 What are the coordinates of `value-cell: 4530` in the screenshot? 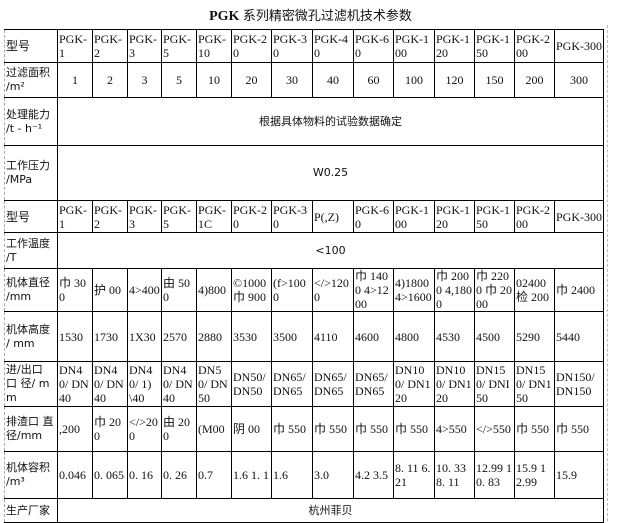 It's located at (454, 336).